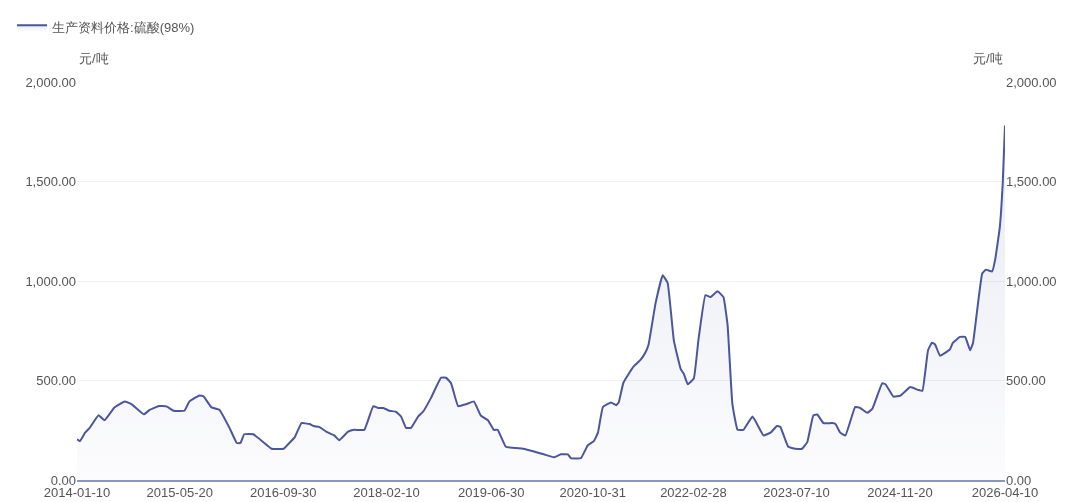  What do you see at coordinates (693, 493) in the screenshot?
I see `x-tick-label: 2022-02-28` at bounding box center [693, 493].